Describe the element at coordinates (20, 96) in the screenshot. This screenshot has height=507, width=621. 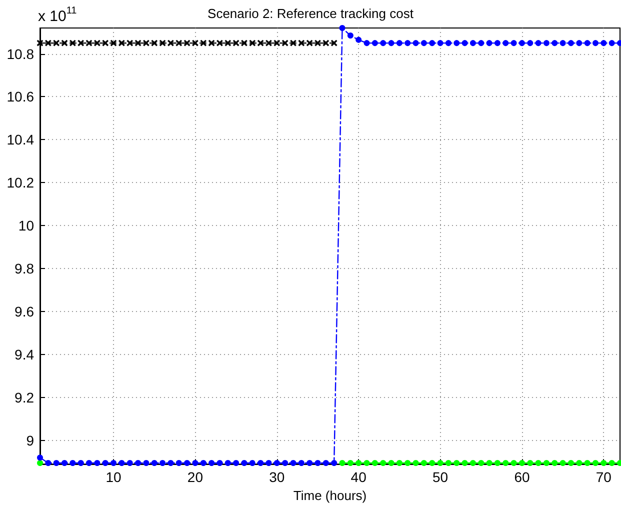
I see `y-tick-label: 10.6` at that location.